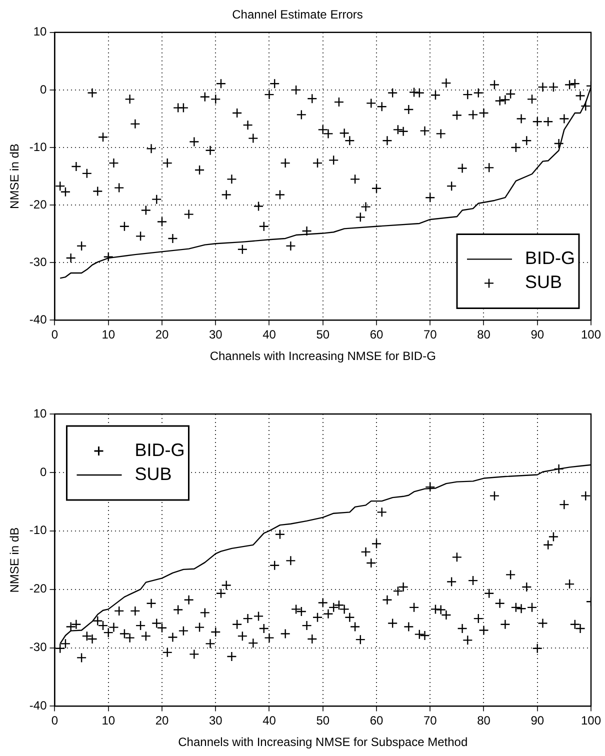  I want to click on chart-title: Channel Estimate Errors, so click(297, 15).